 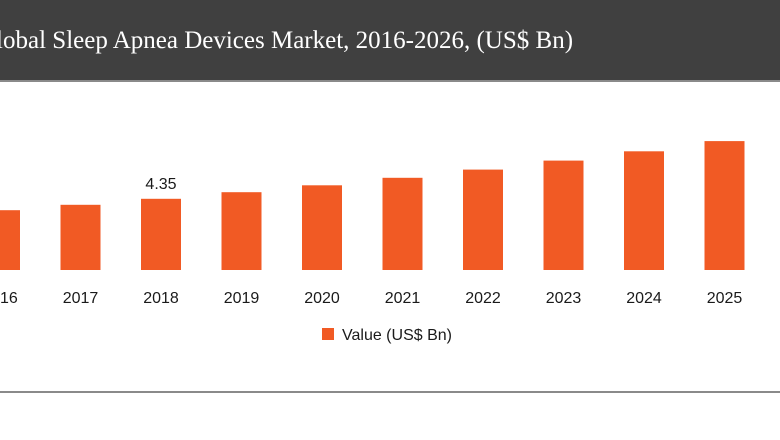 I want to click on x-tick-label-2020: 2020, so click(x=322, y=298).